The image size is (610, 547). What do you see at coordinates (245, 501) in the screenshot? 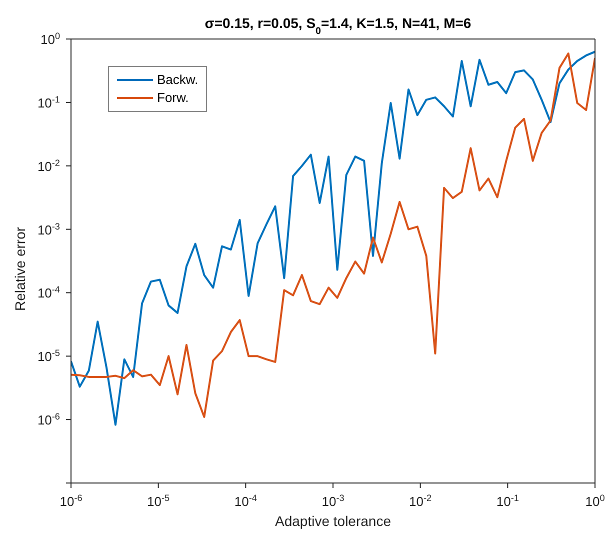
I see `x-tick-label: 10$^{-4}$` at bounding box center [245, 501].